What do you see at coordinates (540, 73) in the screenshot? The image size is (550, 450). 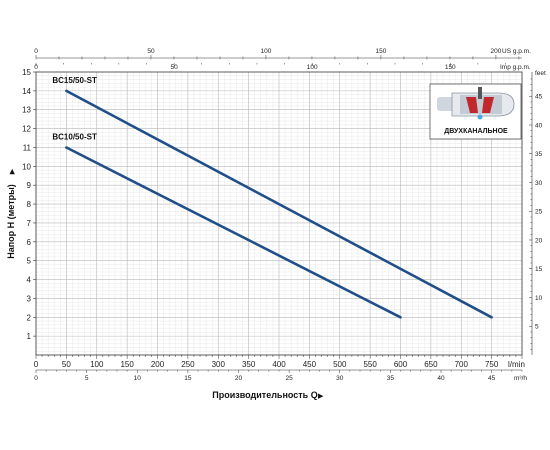 I see `feet-axis-unit: feet` at bounding box center [540, 73].